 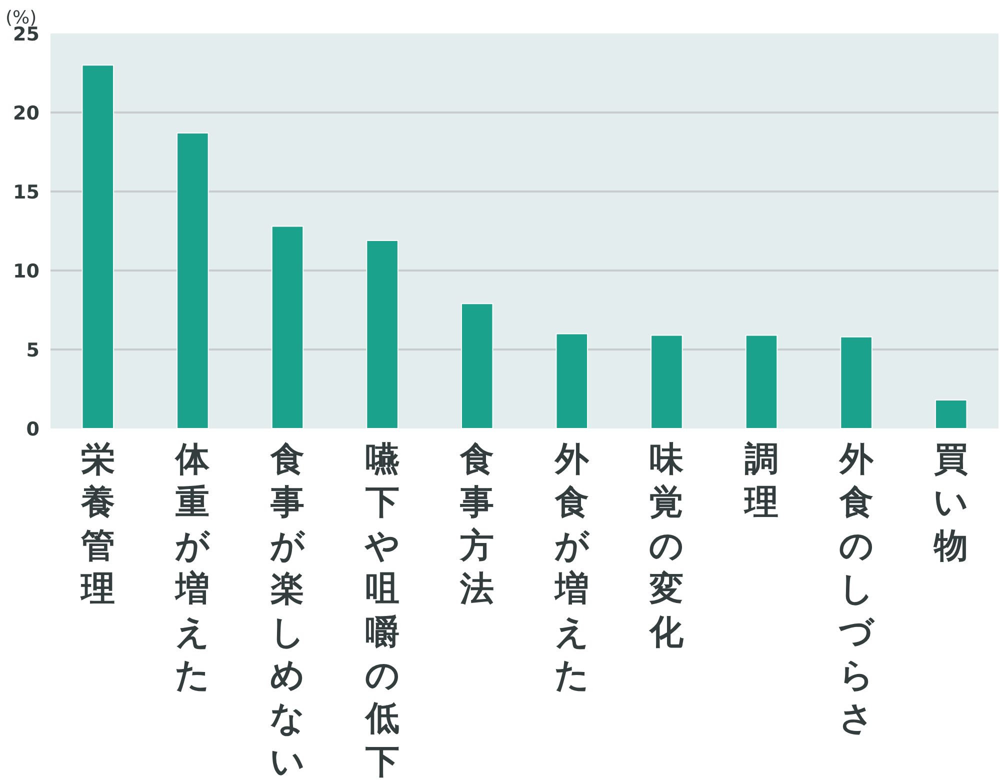 What do you see at coordinates (193, 568) in the screenshot?
I see `x-tick-label: 体重が増えた` at bounding box center [193, 568].